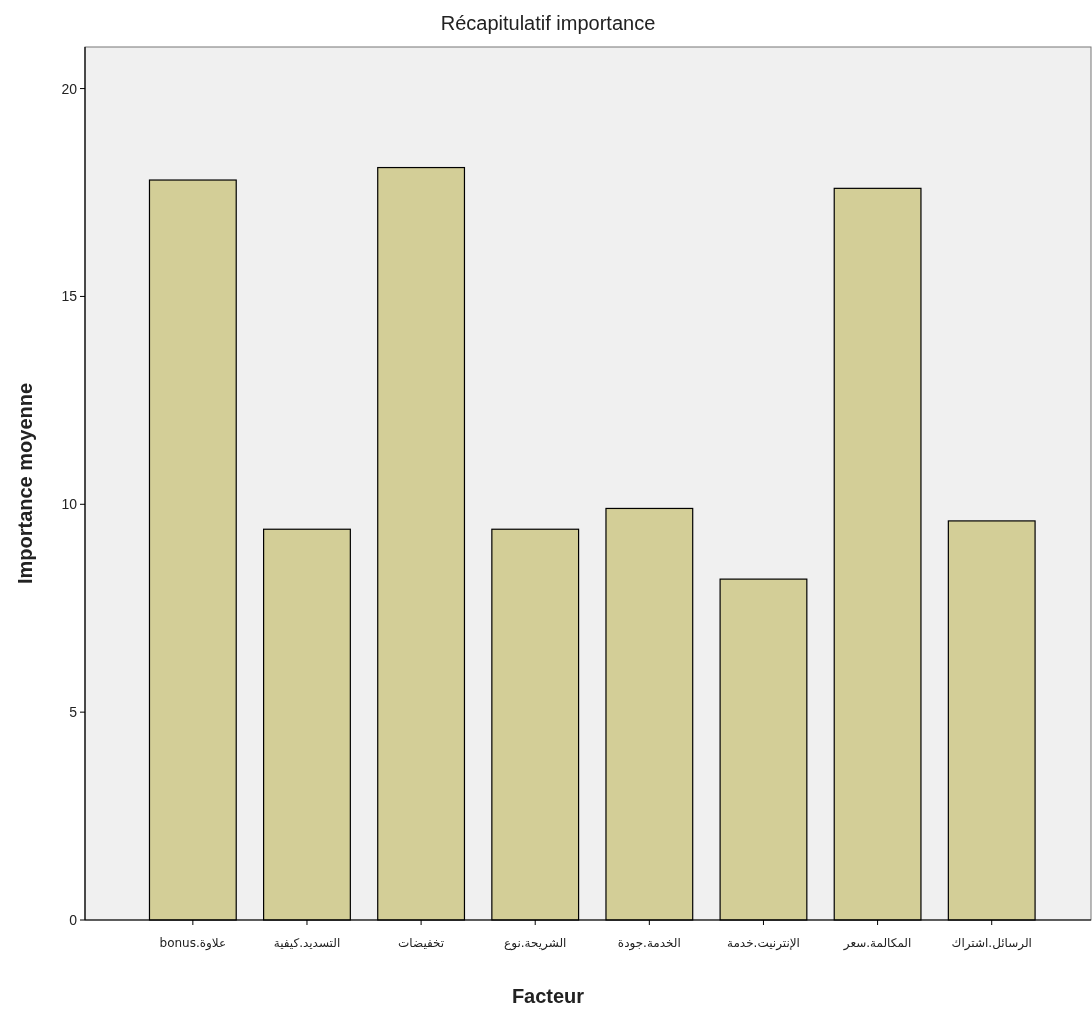 The width and height of the screenshot is (1092, 1017). Describe the element at coordinates (877, 943) in the screenshot. I see `x-tick-label: المكالمة.سعر` at that location.